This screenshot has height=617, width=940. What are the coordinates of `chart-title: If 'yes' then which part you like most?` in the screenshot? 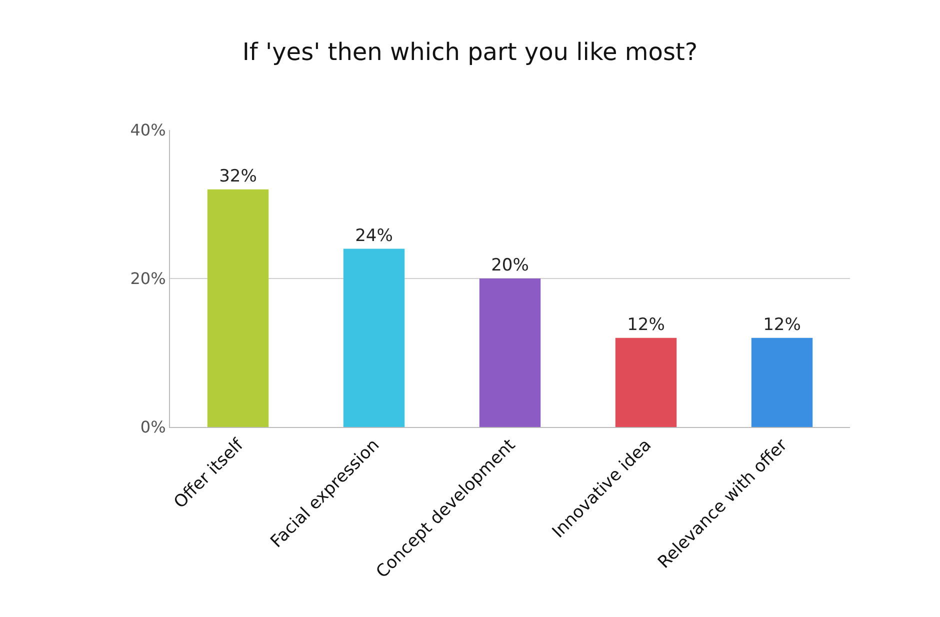 It's located at (470, 52).